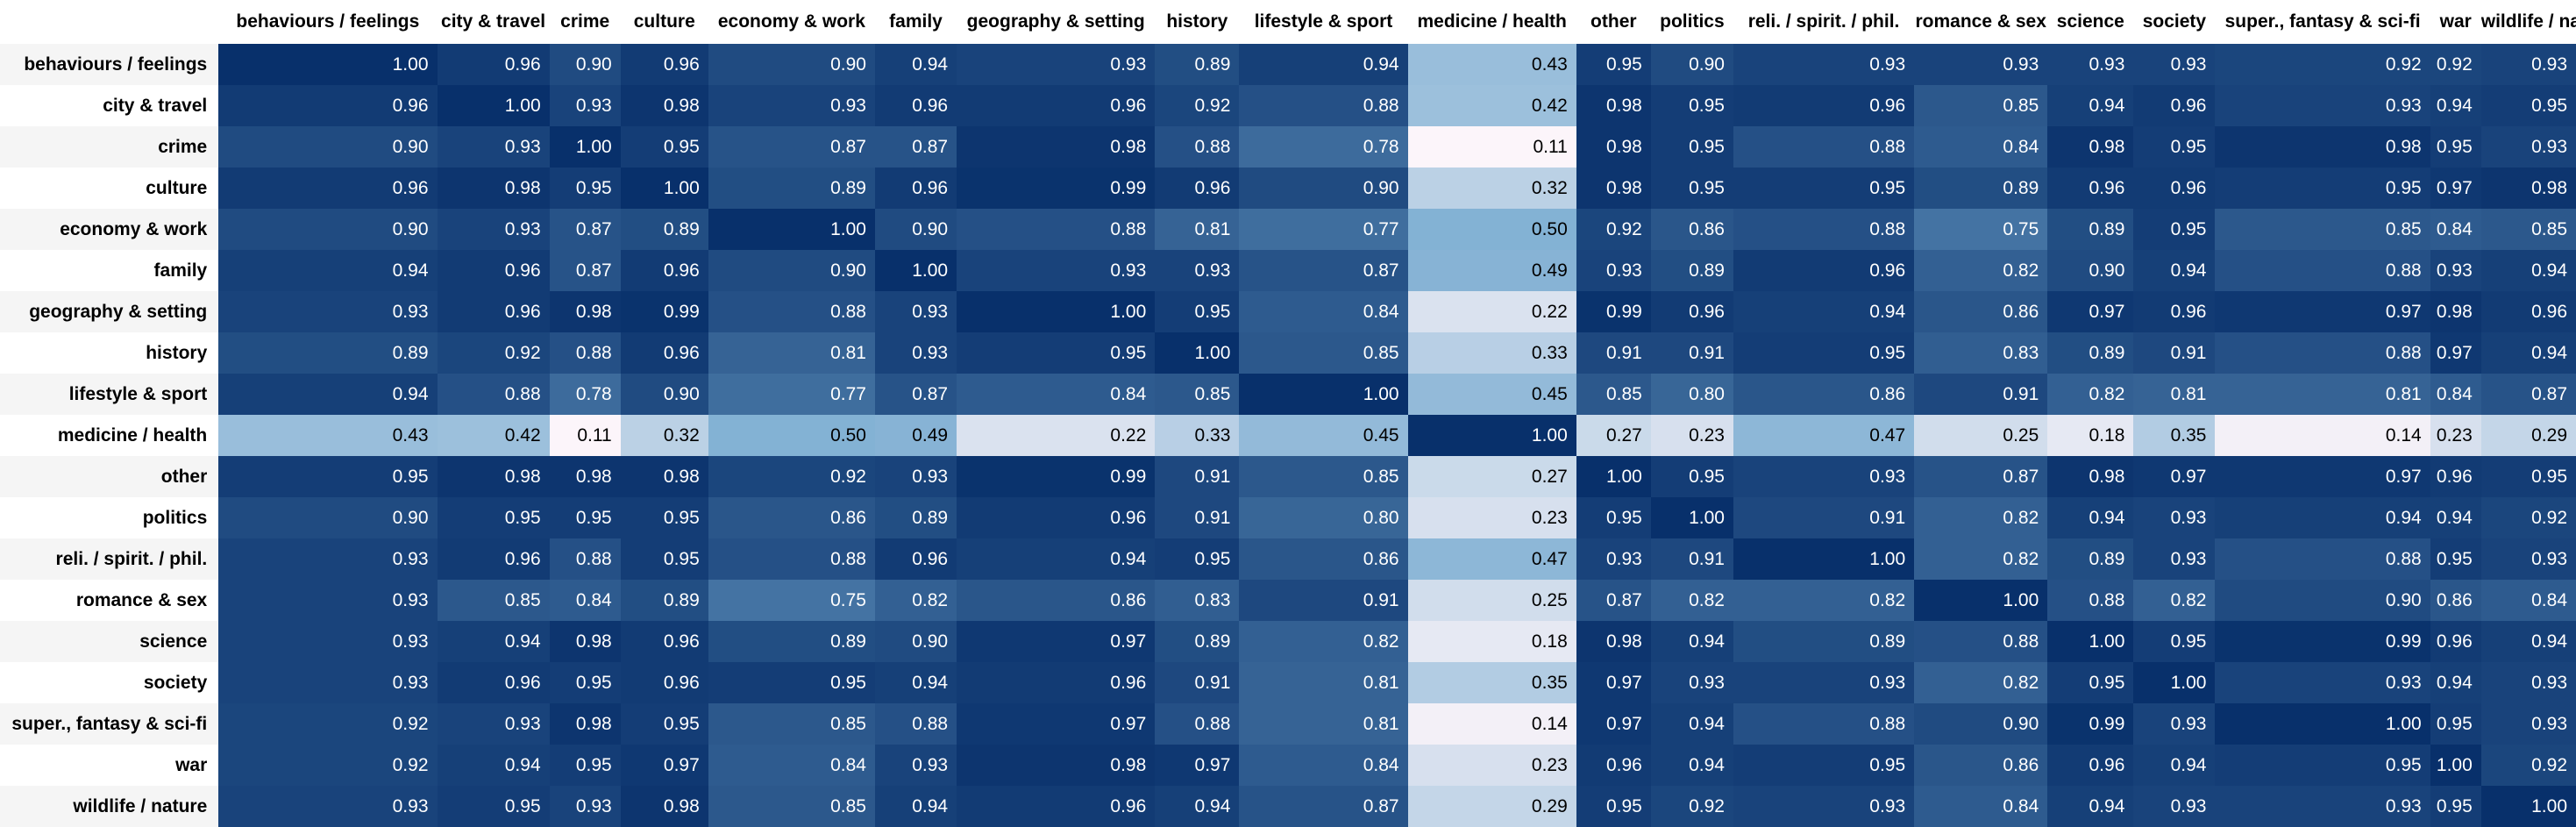 This screenshot has height=827, width=2576. What do you see at coordinates (1491, 682) in the screenshot?
I see `heatmap-cell: 0.35` at bounding box center [1491, 682].